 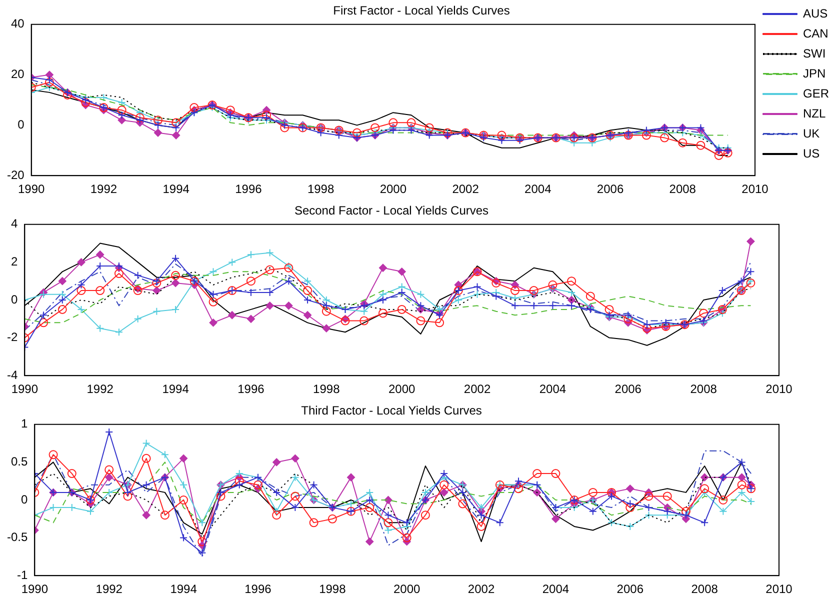 I want to click on legend-label: US, so click(x=811, y=153).